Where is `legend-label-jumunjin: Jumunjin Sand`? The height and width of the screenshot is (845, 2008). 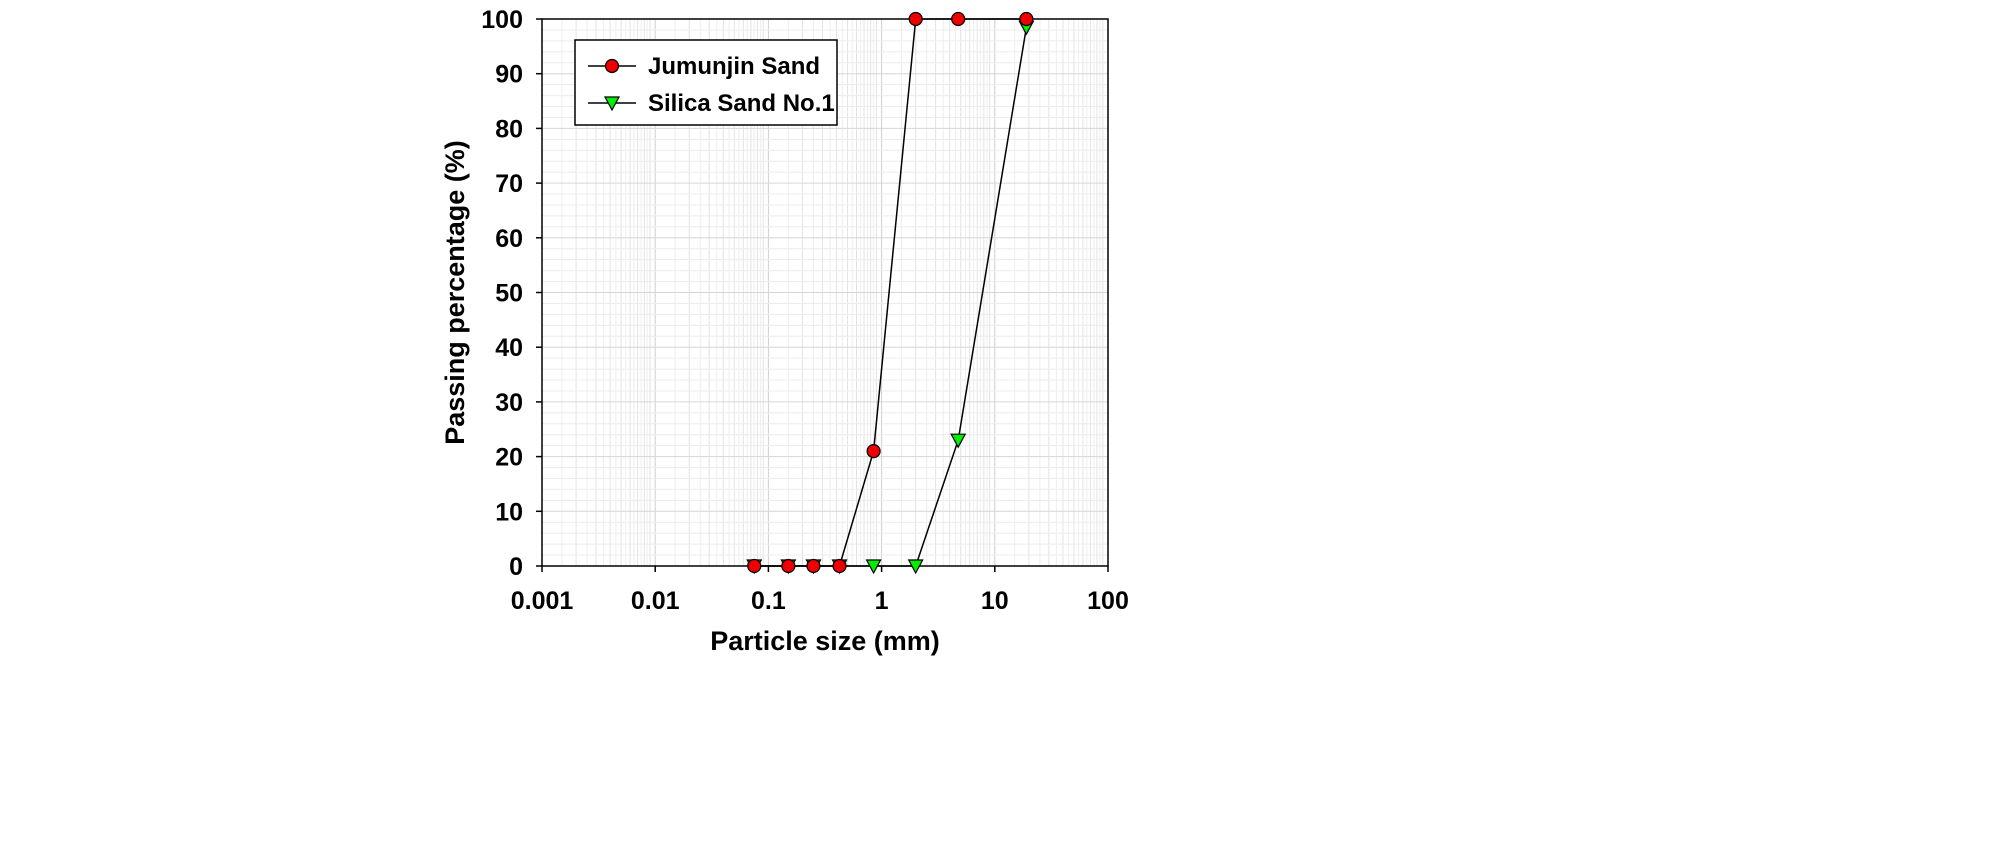 legend-label-jumunjin: Jumunjin Sand is located at coordinates (734, 66).